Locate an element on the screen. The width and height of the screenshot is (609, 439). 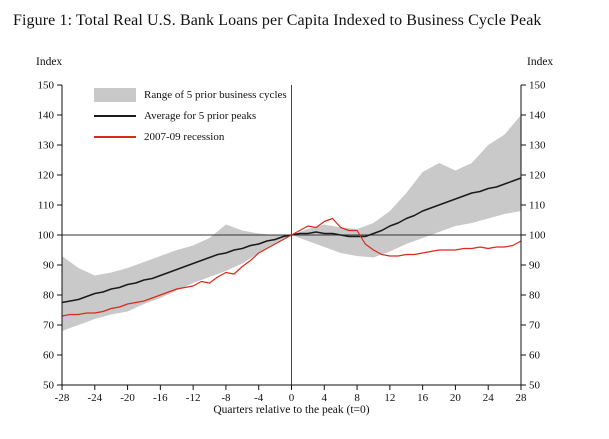
legend-item-recession: 2007-09 recession is located at coordinates (190, 136).